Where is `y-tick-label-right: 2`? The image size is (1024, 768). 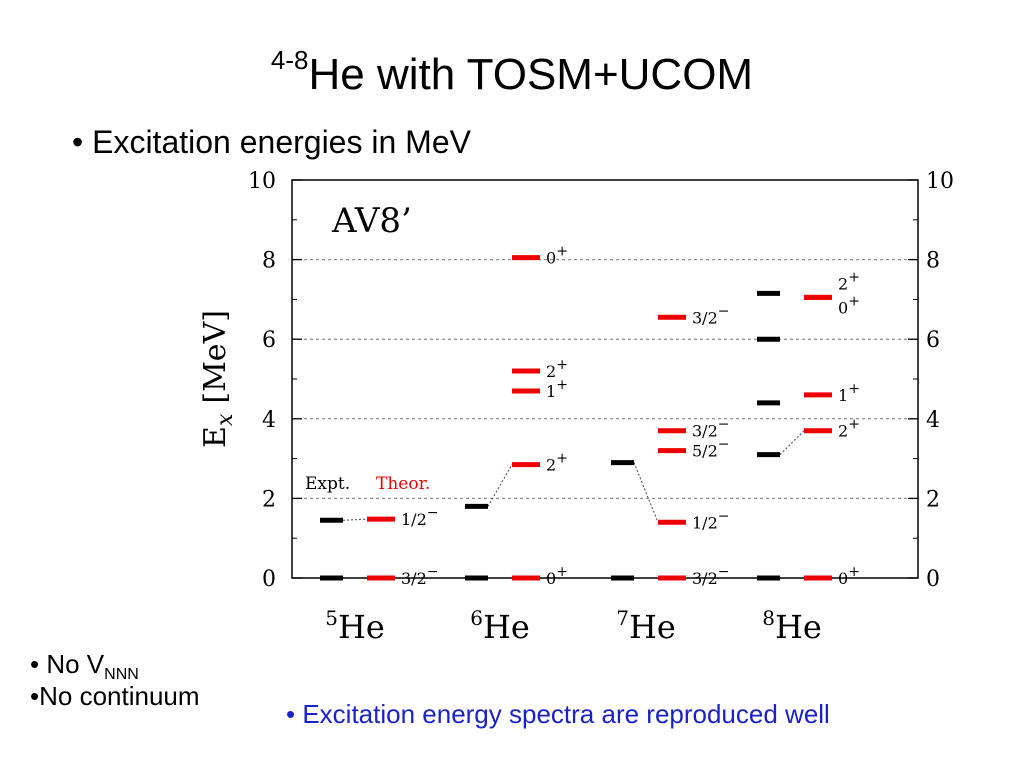 y-tick-label-right: 2 is located at coordinates (933, 499).